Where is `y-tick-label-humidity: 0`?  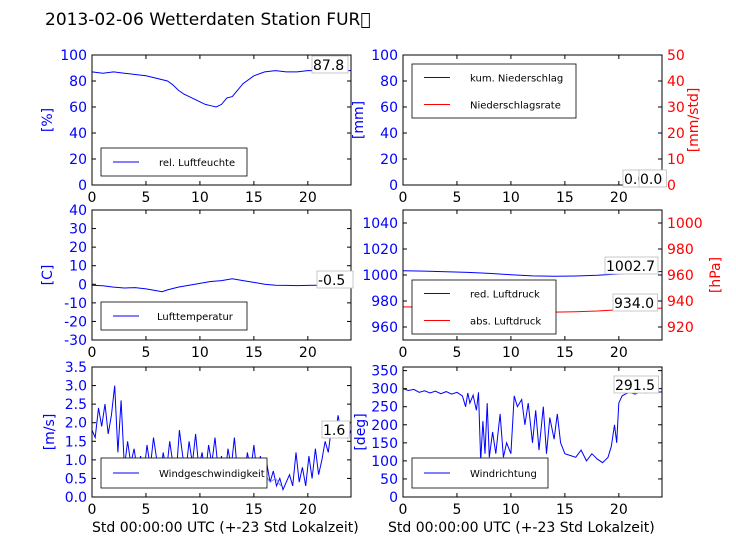 y-tick-label-humidity: 0 is located at coordinates (82, 186).